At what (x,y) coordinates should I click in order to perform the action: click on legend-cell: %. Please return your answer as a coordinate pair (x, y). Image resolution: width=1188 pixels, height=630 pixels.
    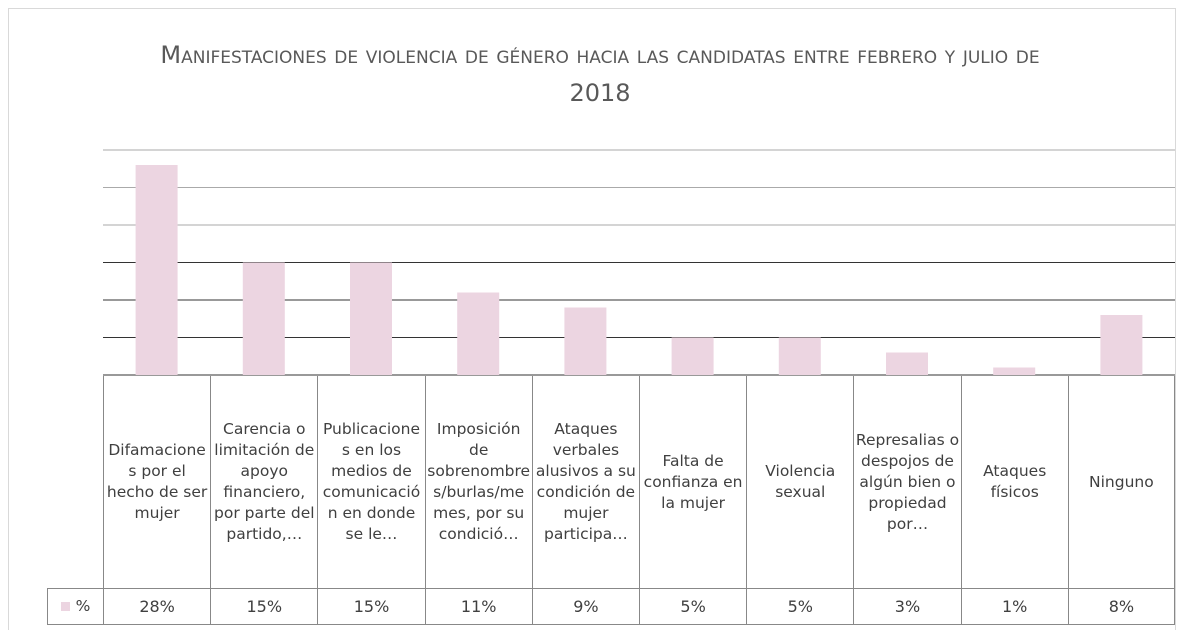
    Looking at the image, I should click on (75, 606).